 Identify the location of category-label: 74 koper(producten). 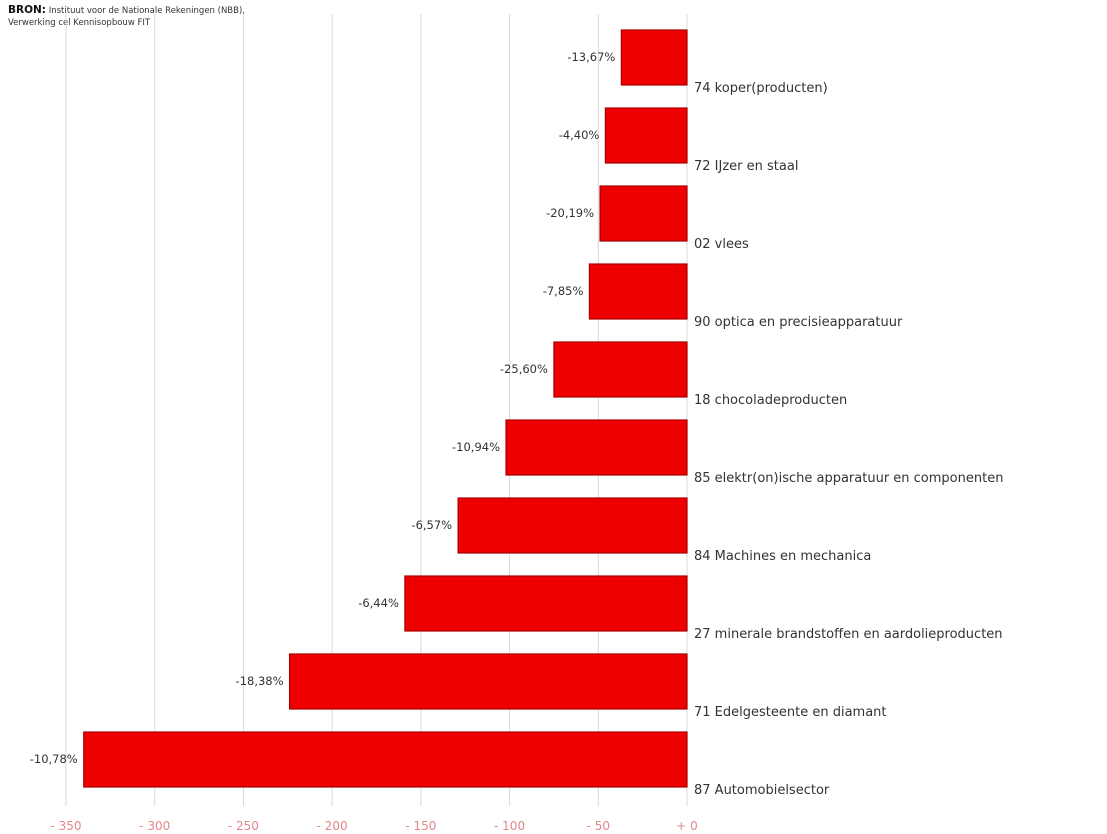
(761, 88).